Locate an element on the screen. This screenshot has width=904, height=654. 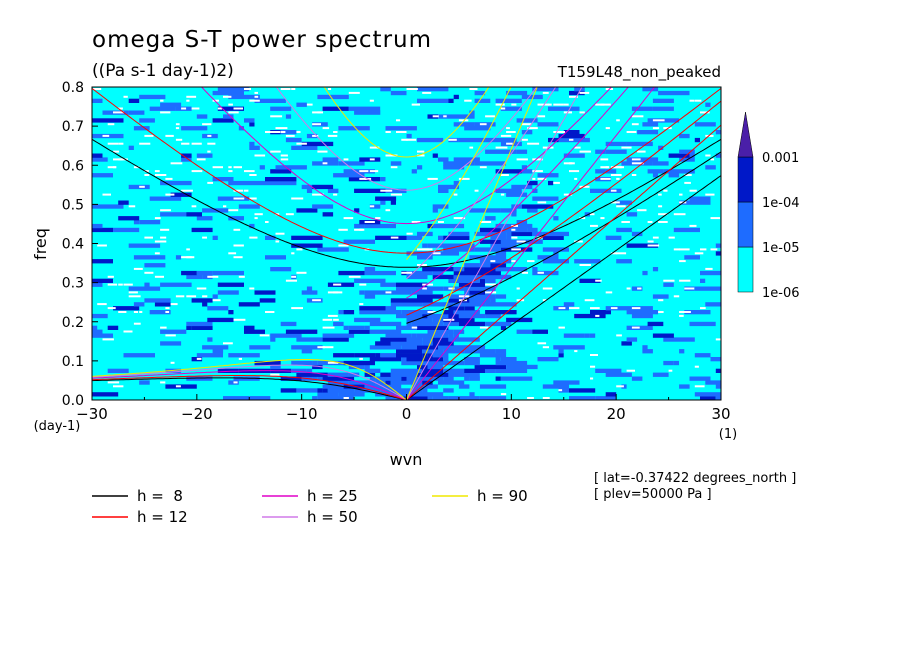
y-tick-label: 0.8 is located at coordinates (73, 88).